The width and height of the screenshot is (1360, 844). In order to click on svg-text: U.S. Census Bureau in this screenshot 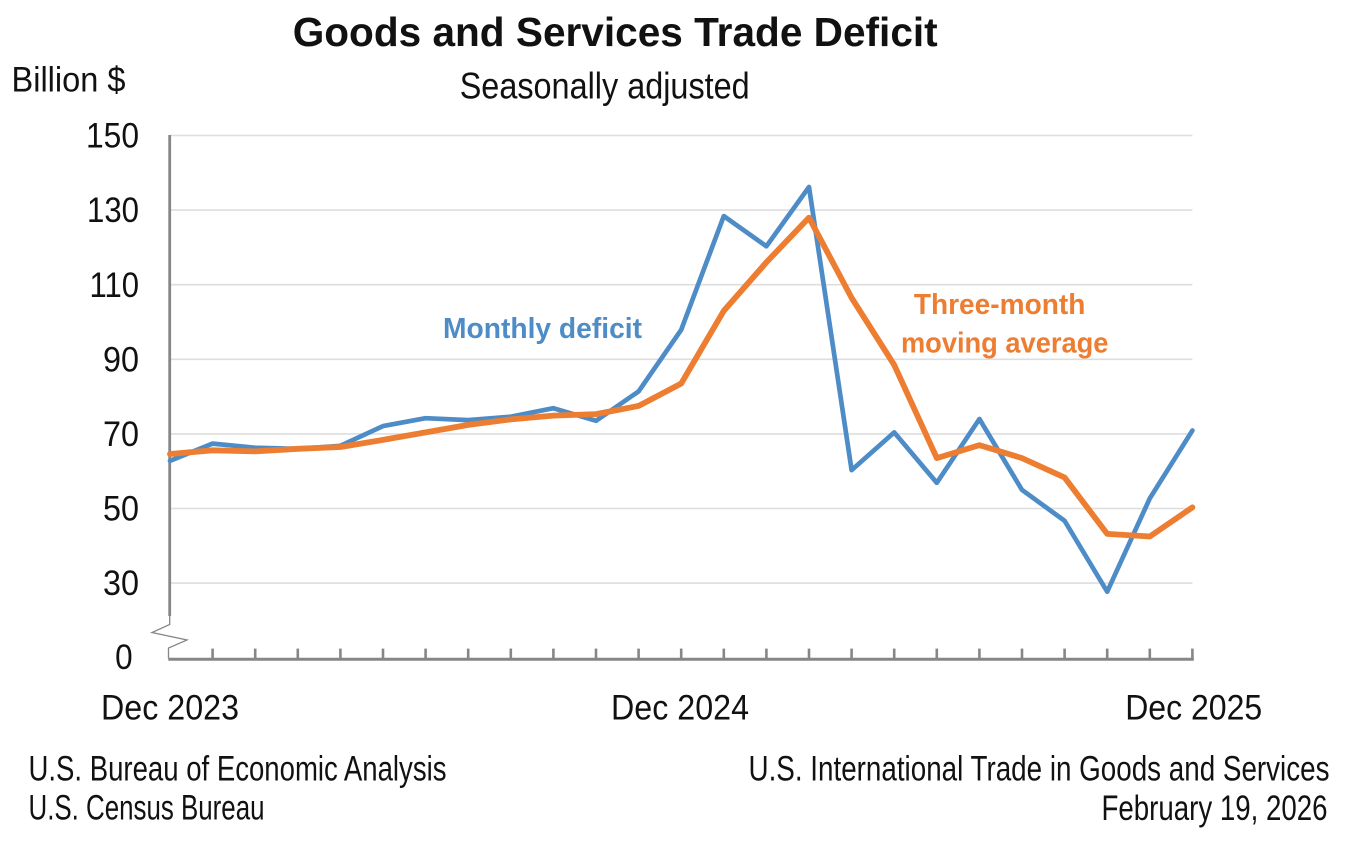, I will do `click(147, 808)`.